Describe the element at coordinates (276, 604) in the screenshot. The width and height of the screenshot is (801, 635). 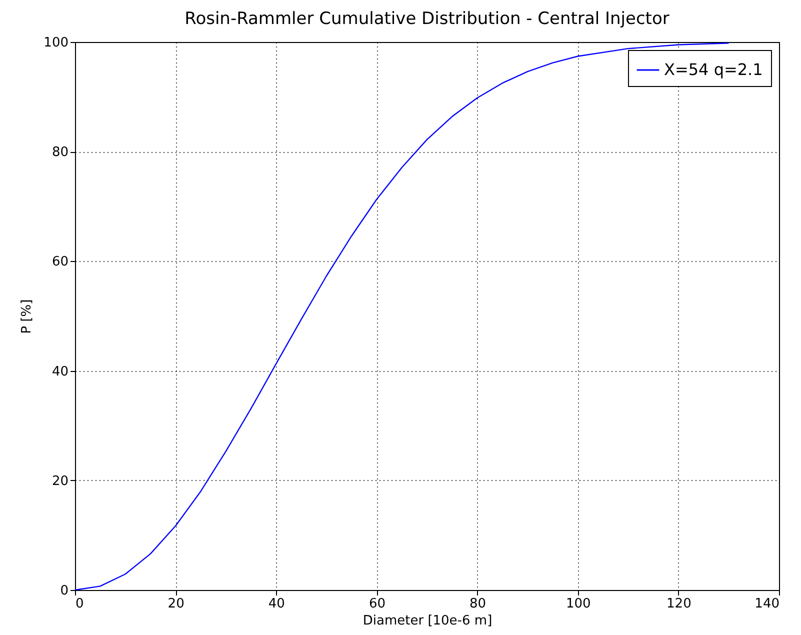
I see `x-tick-label: 40` at that location.